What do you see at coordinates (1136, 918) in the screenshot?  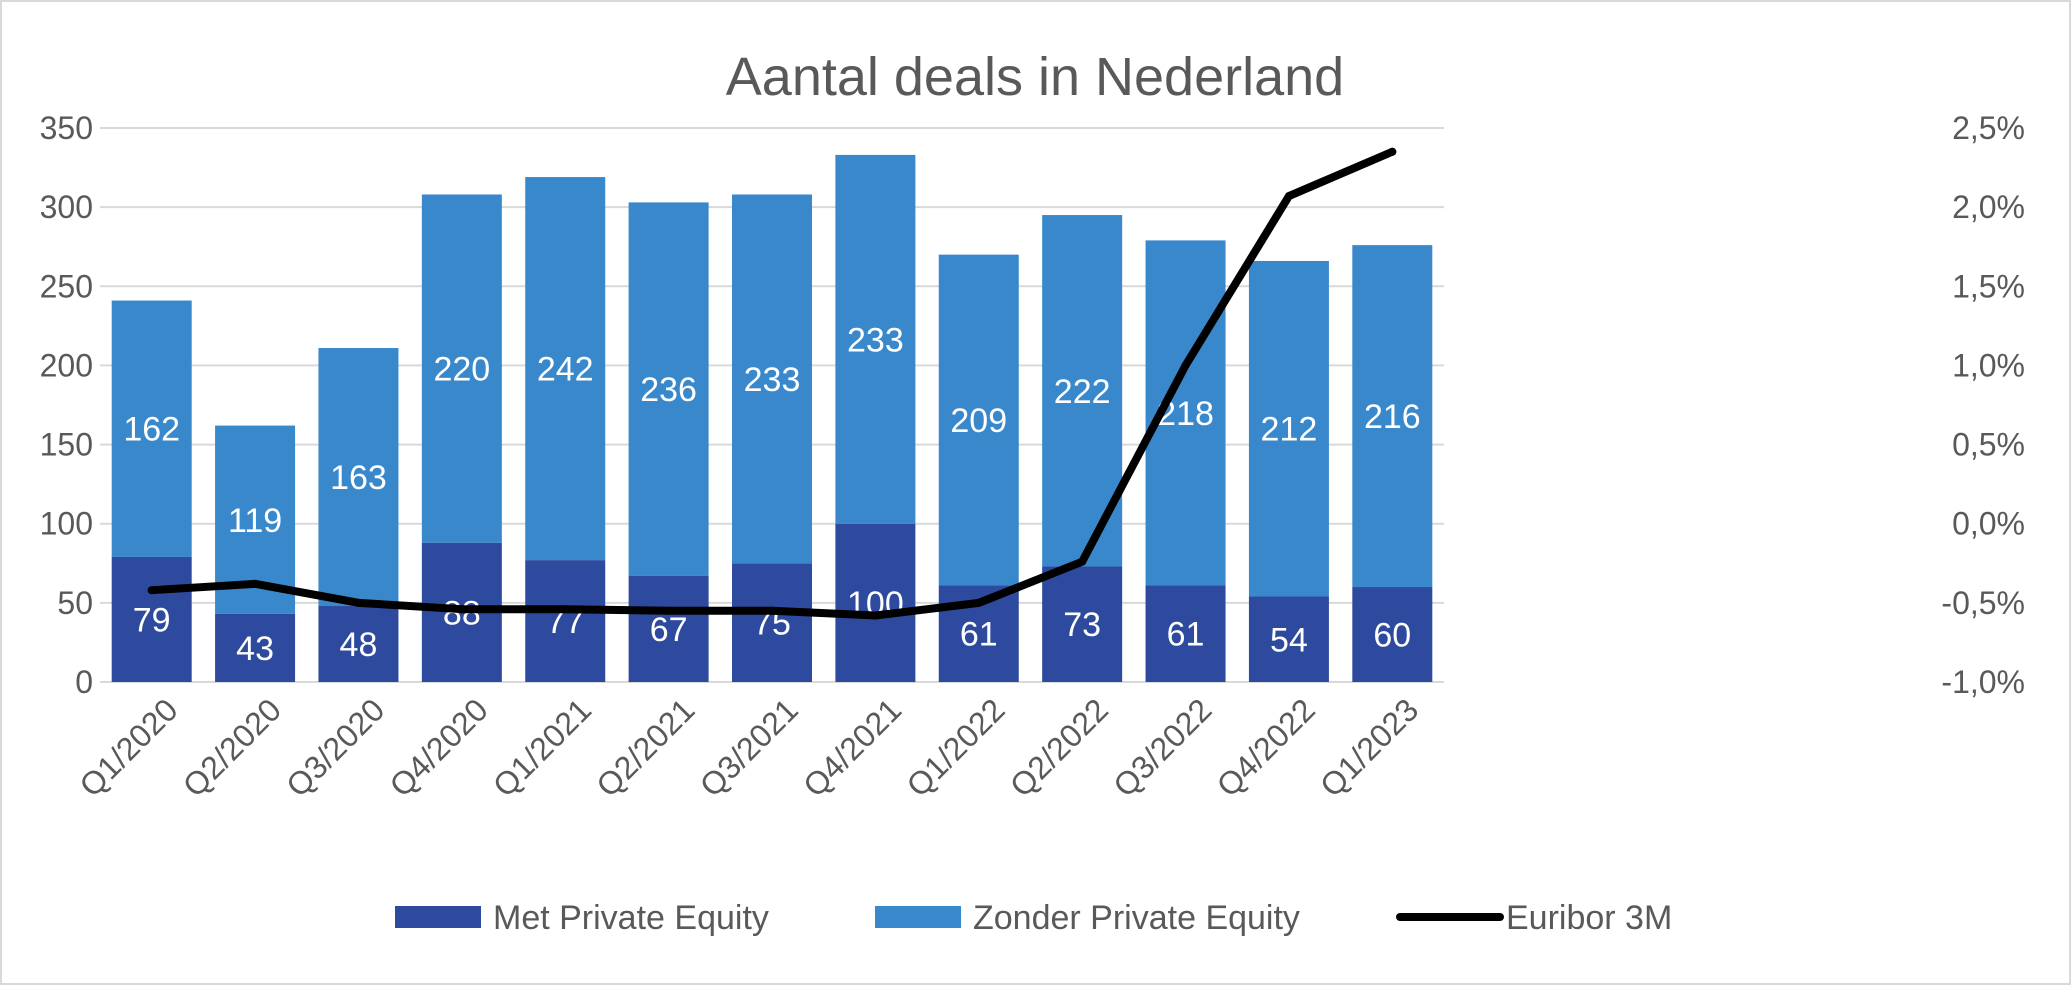 I see `legend-label: Zonder Private Equity` at bounding box center [1136, 918].